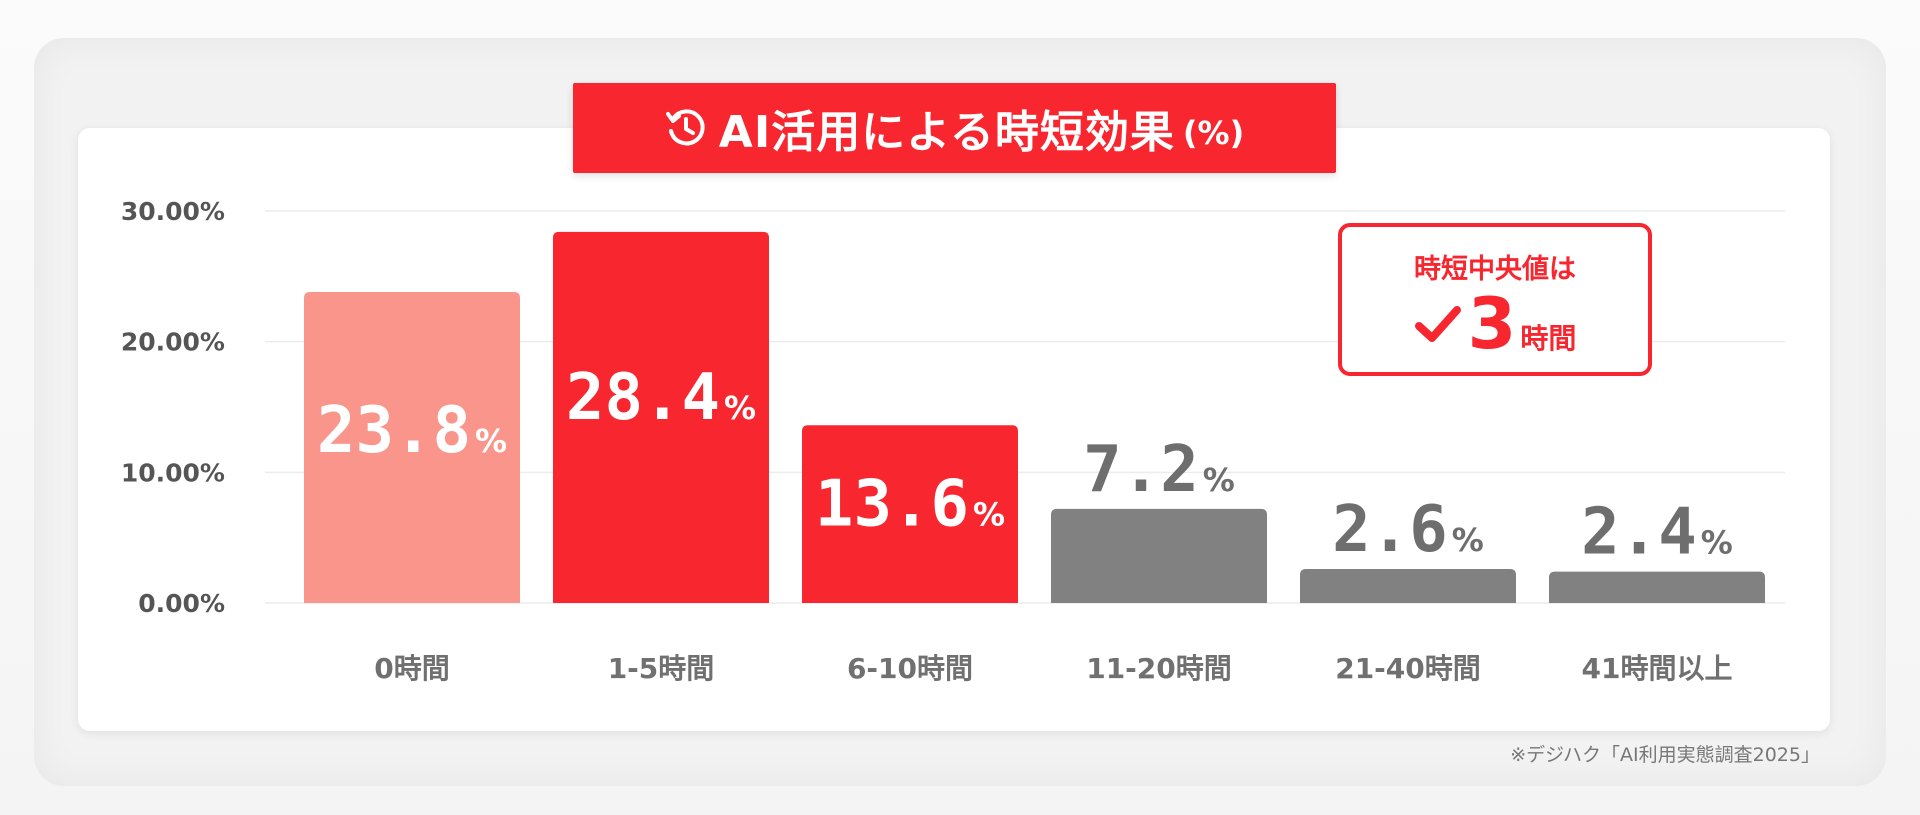 The image size is (1920, 815). I want to click on data-label-value: 2.6, so click(1390, 530).